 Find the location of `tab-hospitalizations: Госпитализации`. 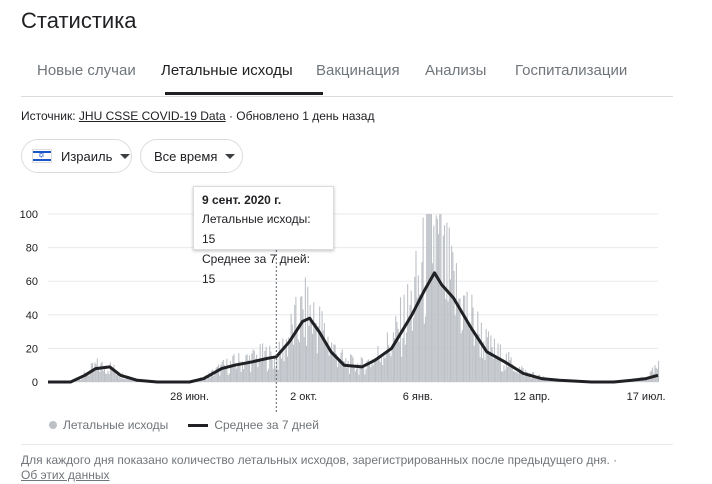

tab-hospitalizations: Госпитализации is located at coordinates (571, 70).